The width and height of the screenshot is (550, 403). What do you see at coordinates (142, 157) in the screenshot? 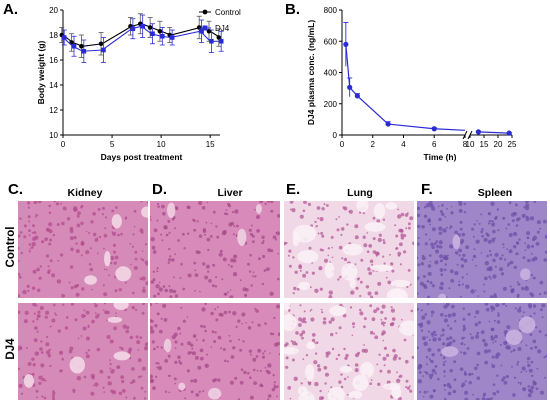
I see `x-axis-title: Days post treatment` at bounding box center [142, 157].